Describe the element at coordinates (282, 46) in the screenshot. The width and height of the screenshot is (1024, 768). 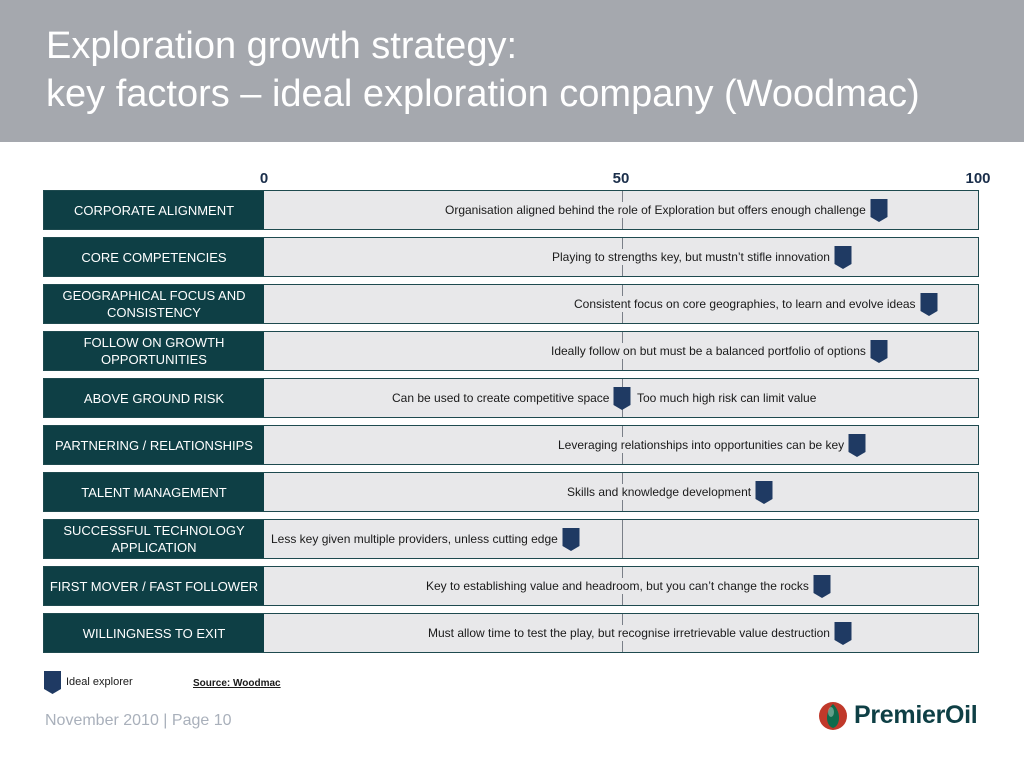
I see `title-line-1: Exploration growth strategy:` at that location.